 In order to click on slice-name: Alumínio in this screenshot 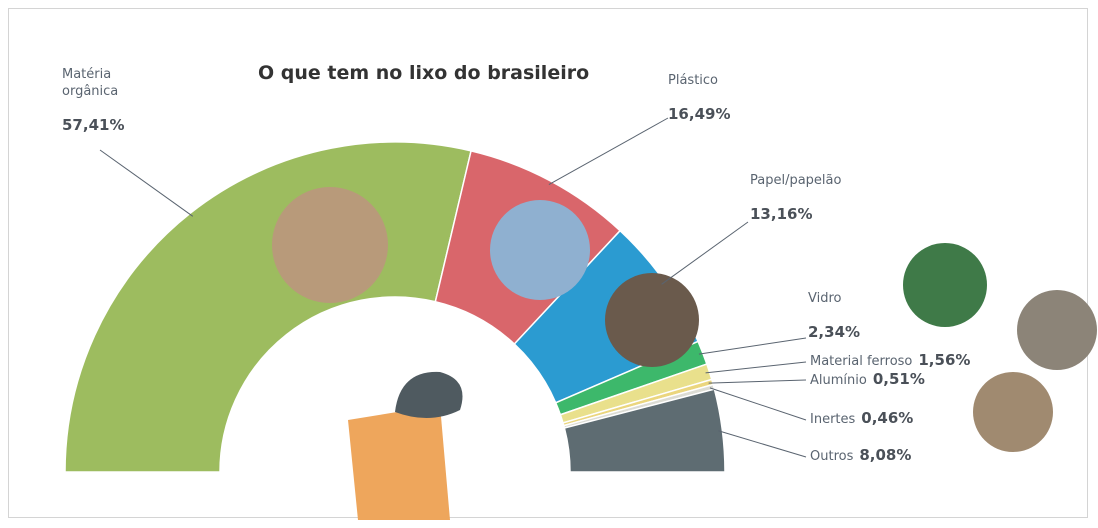, I will do `click(838, 380)`.